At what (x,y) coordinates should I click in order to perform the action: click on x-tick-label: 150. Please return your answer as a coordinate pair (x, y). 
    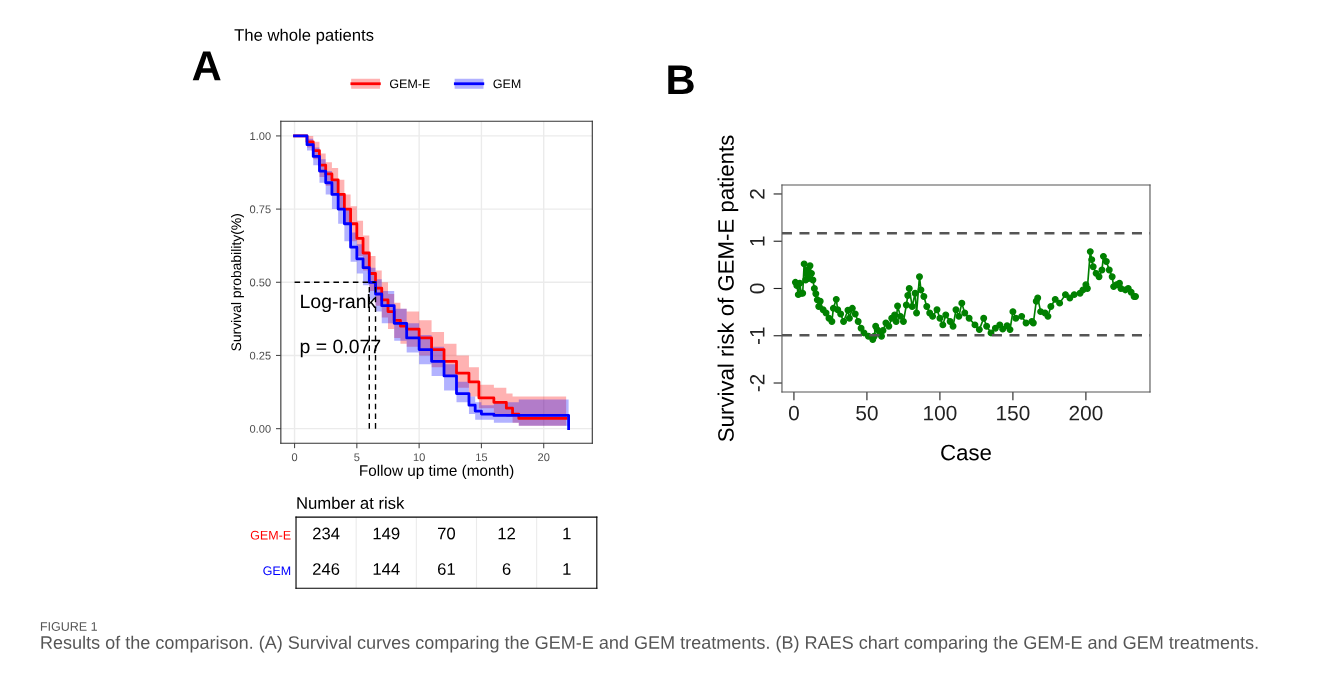
    Looking at the image, I should click on (1013, 413).